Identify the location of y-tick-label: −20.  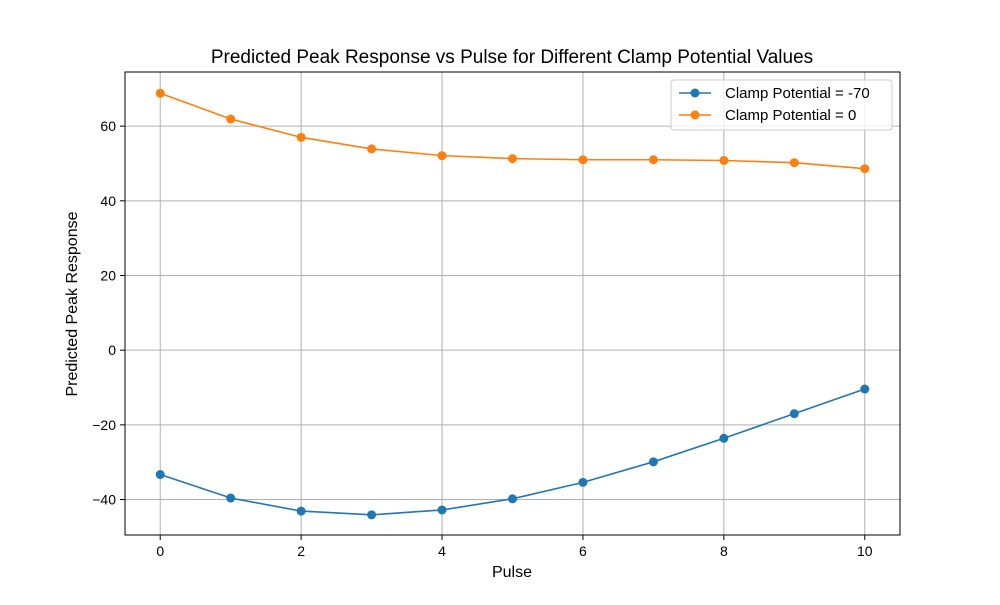
(104, 425).